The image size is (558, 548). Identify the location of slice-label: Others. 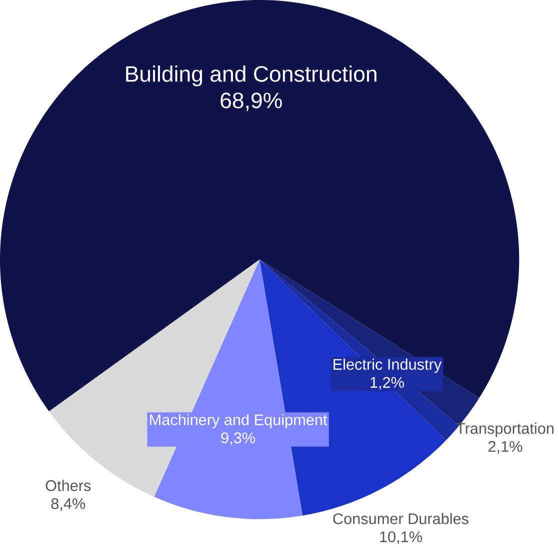
(68, 486).